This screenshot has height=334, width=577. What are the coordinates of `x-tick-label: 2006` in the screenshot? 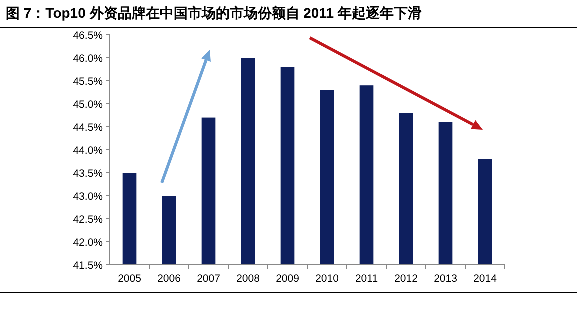 It's located at (170, 279).